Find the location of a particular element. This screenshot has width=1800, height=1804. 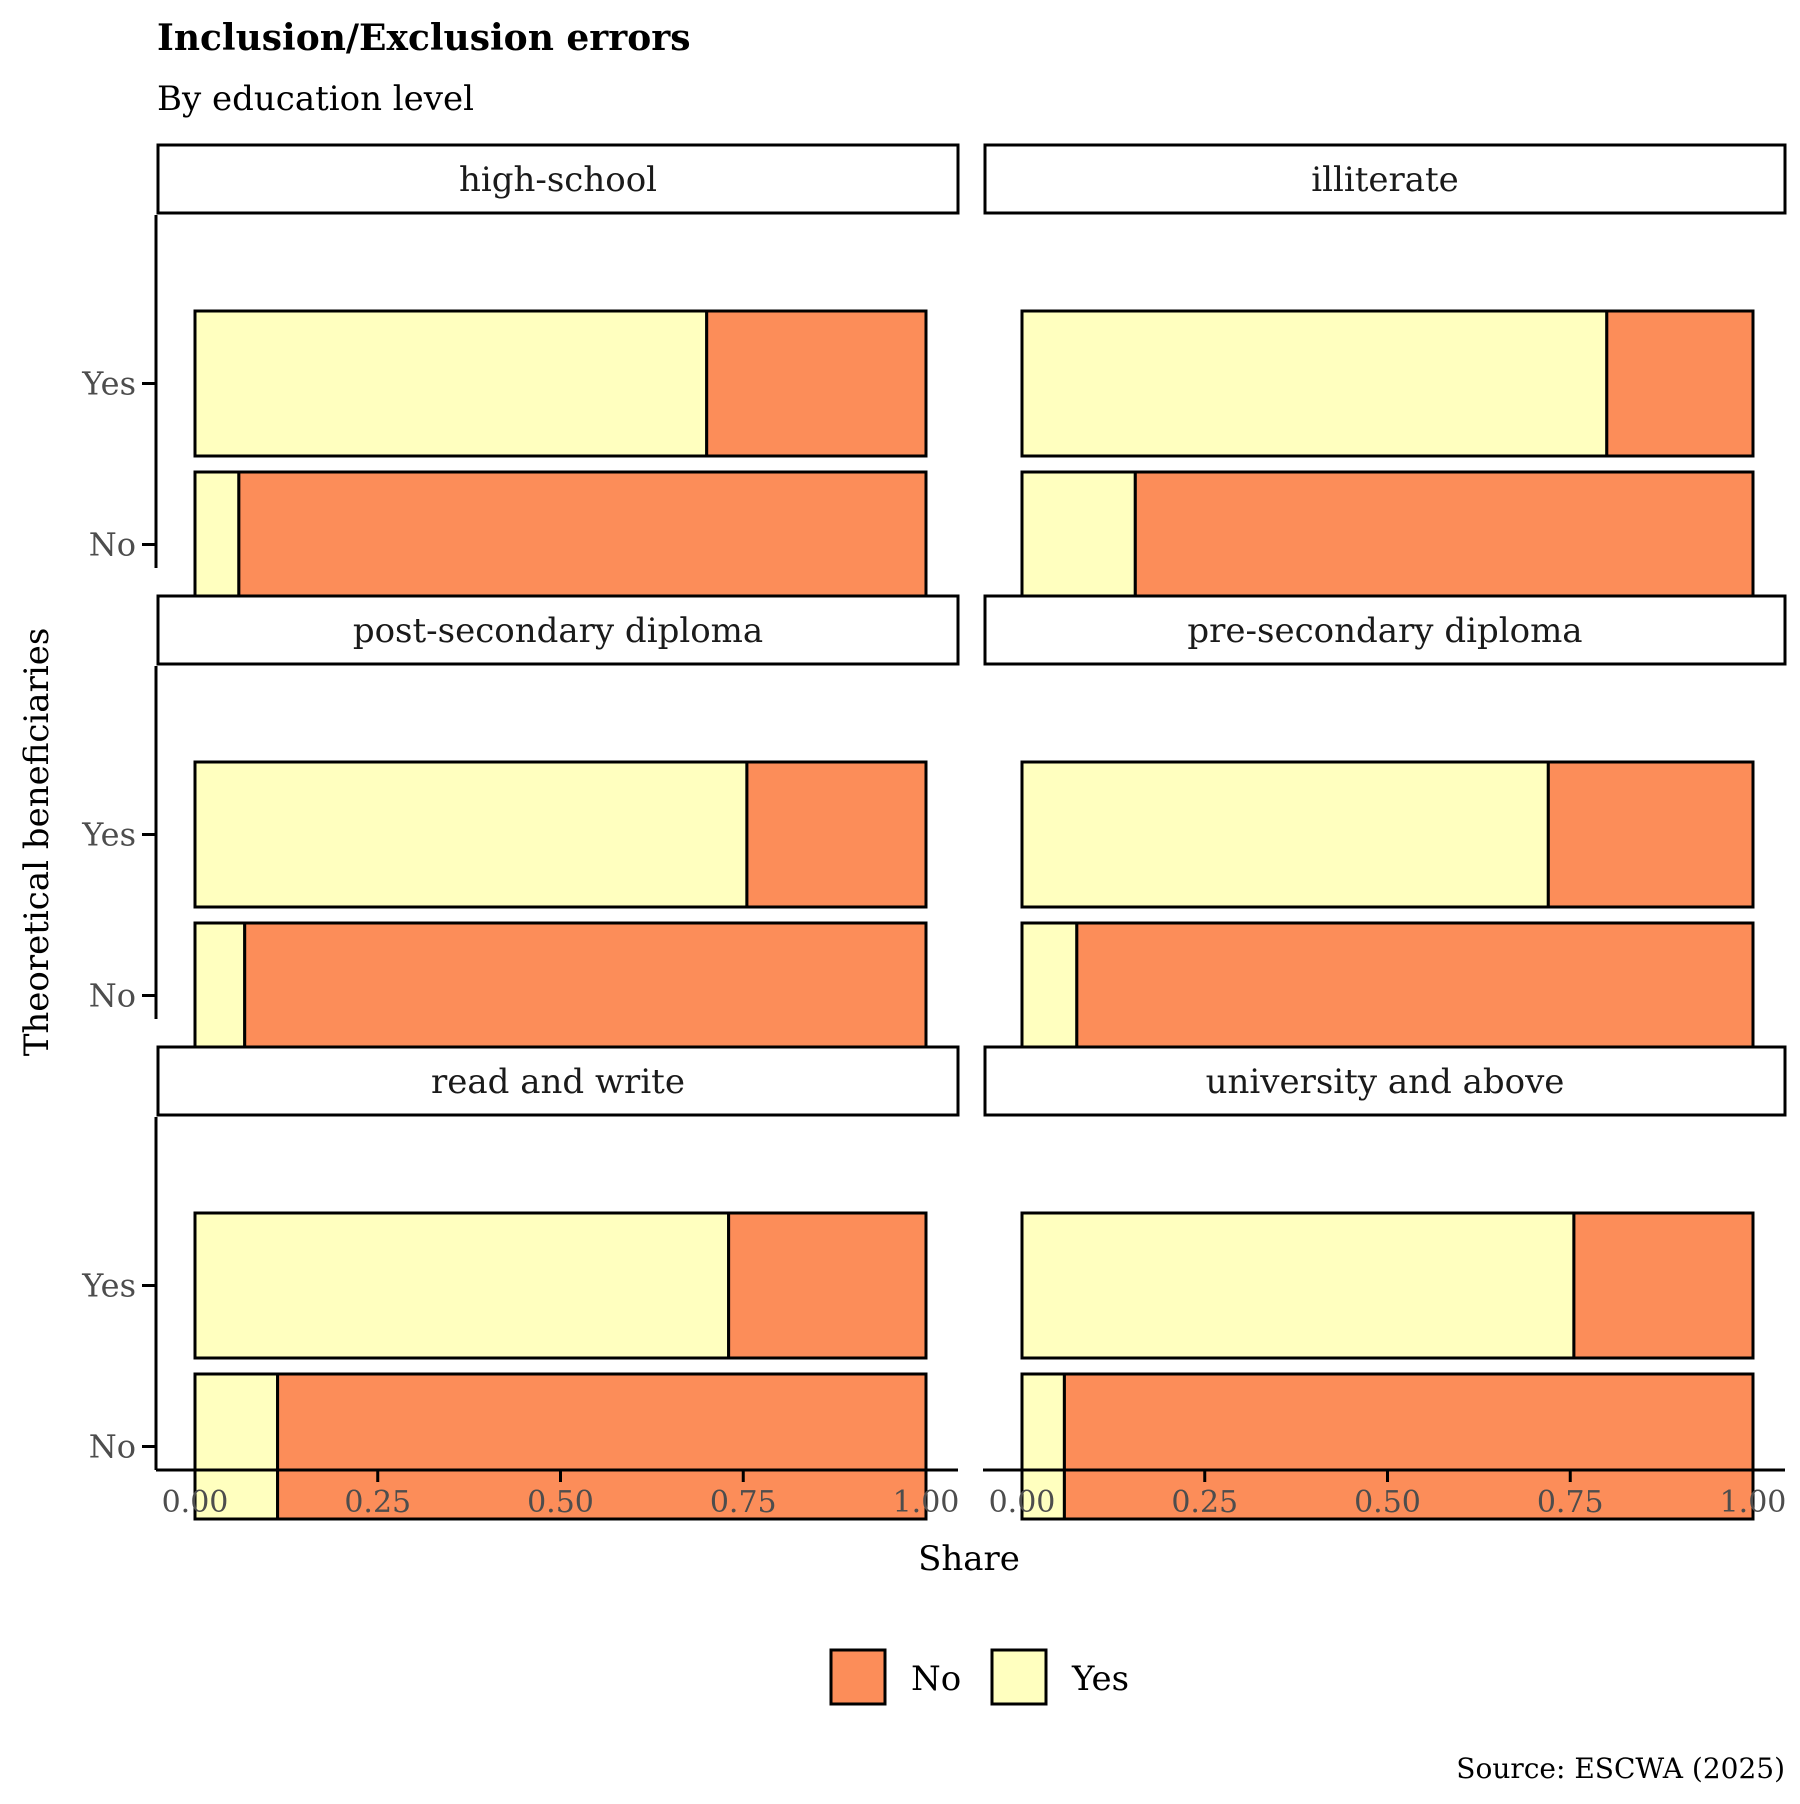

facet-strip-label: post-secondary diploma is located at coordinates (558, 631).